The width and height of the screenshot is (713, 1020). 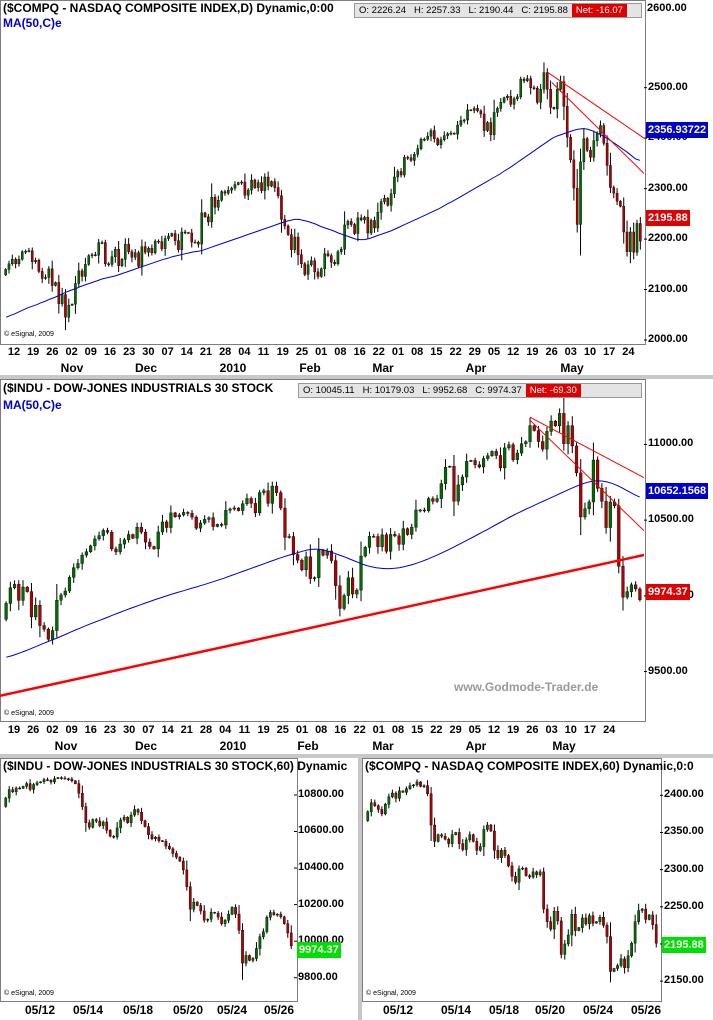 What do you see at coordinates (72, 368) in the screenshot?
I see `x-month-label: Nov` at bounding box center [72, 368].